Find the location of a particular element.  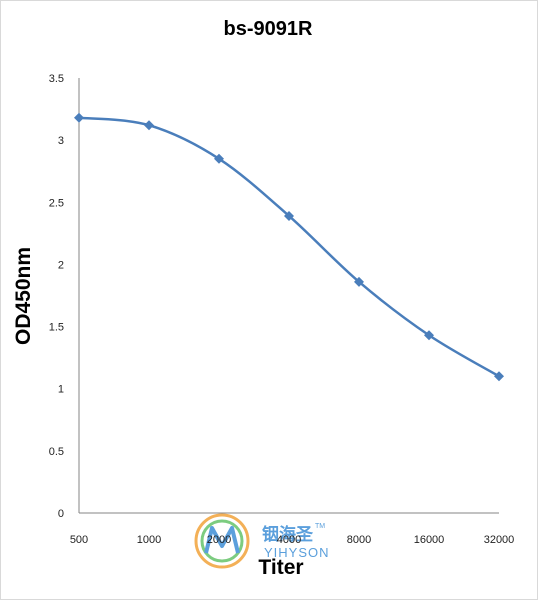

y-tick-label: 0.5 is located at coordinates (56, 452).